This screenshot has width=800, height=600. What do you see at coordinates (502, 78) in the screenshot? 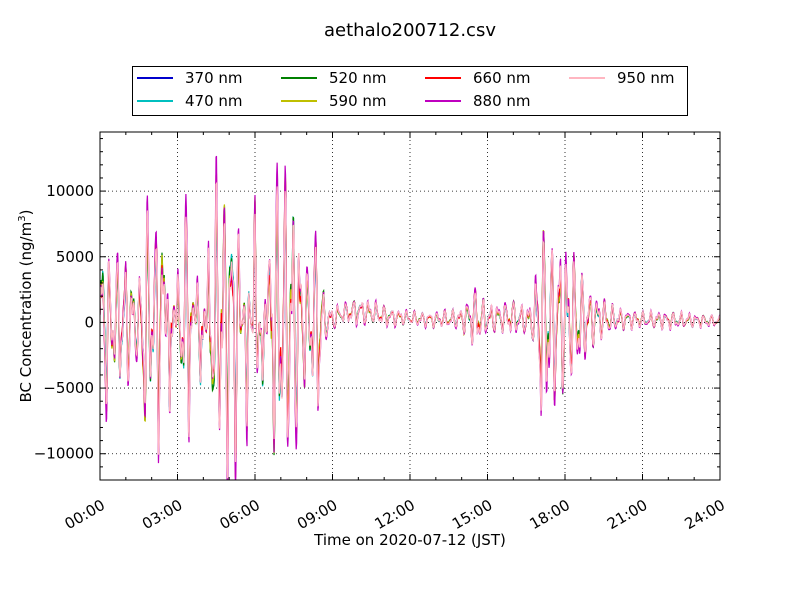
I see `legend-label-660nm: 660 nm` at bounding box center [502, 78].